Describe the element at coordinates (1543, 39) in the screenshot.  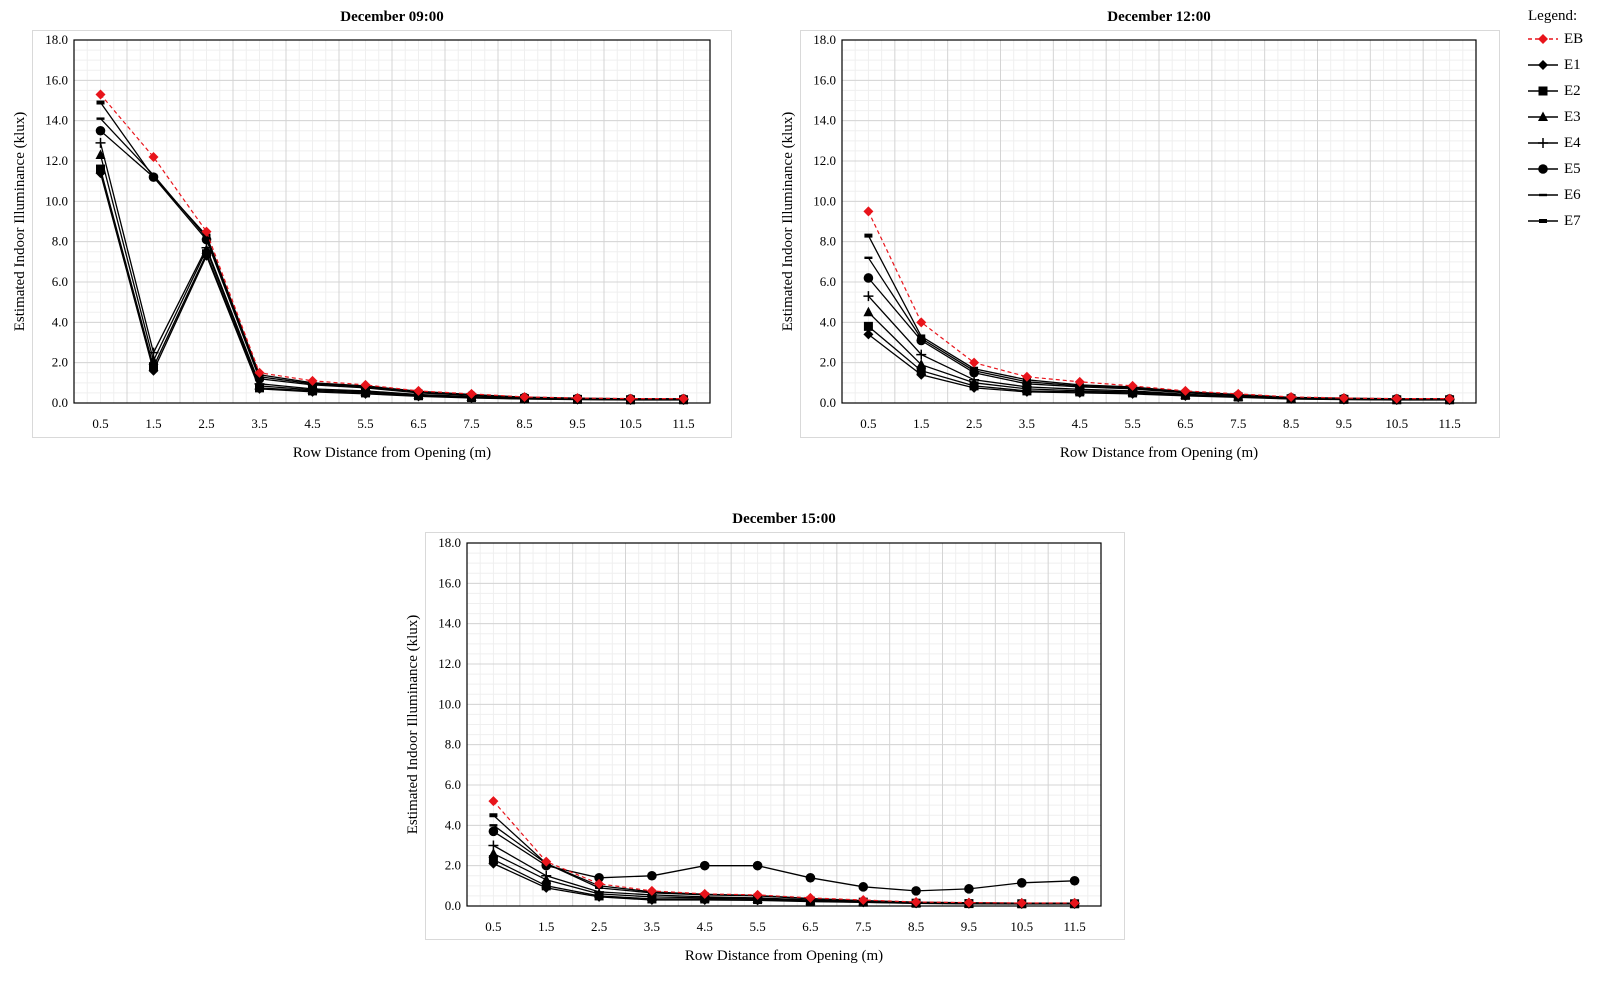
I see `legend-marker-EB` at that location.